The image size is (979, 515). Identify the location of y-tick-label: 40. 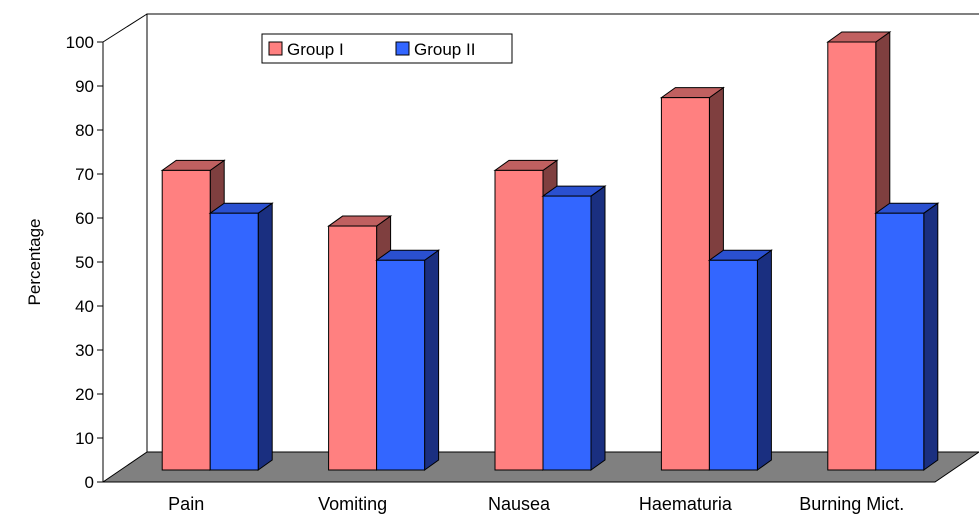
(84, 306).